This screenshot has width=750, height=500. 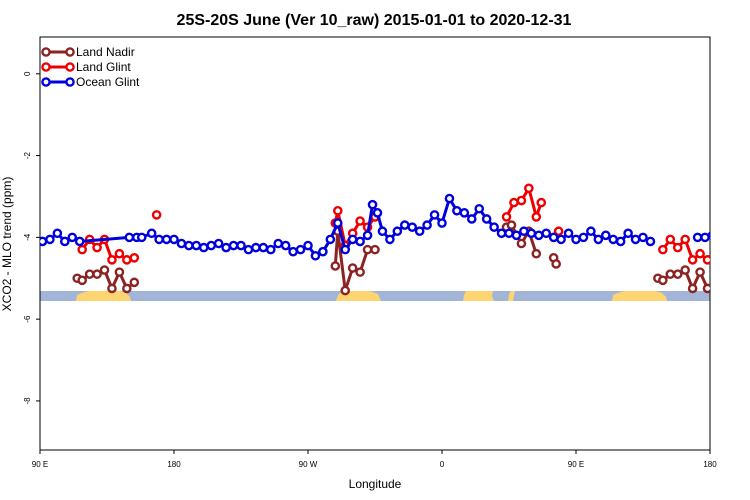 What do you see at coordinates (27, 155) in the screenshot?
I see `y-tick-label: -2` at bounding box center [27, 155].